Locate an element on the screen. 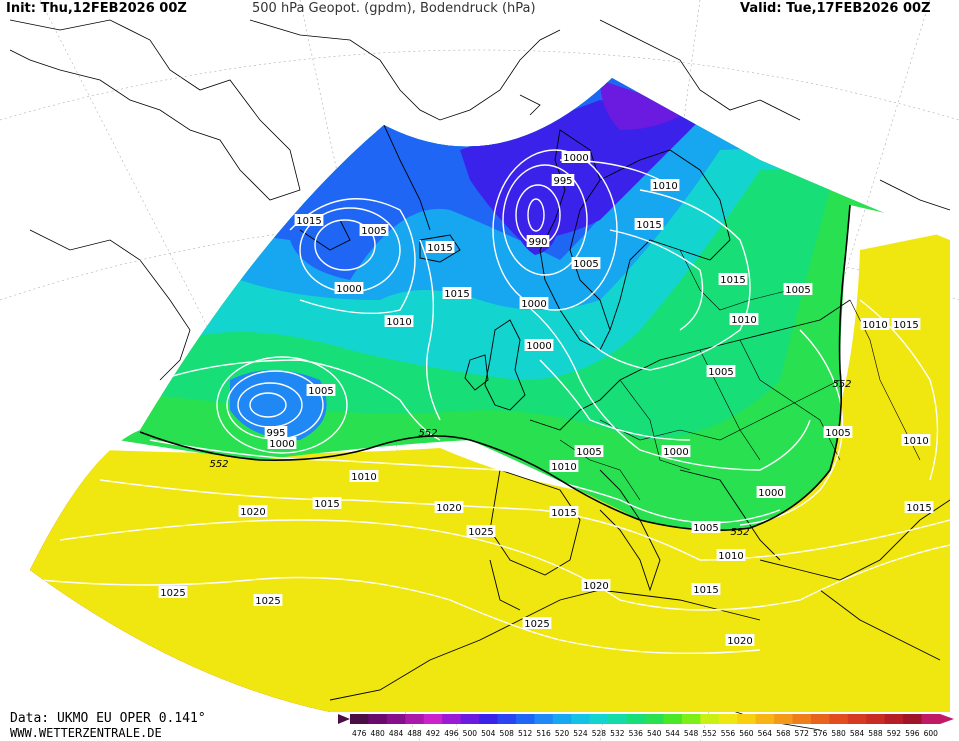 Image resolution: width=959 pixels, height=741 pixels. colorbar-tick-label: 540 is located at coordinates (654, 733).